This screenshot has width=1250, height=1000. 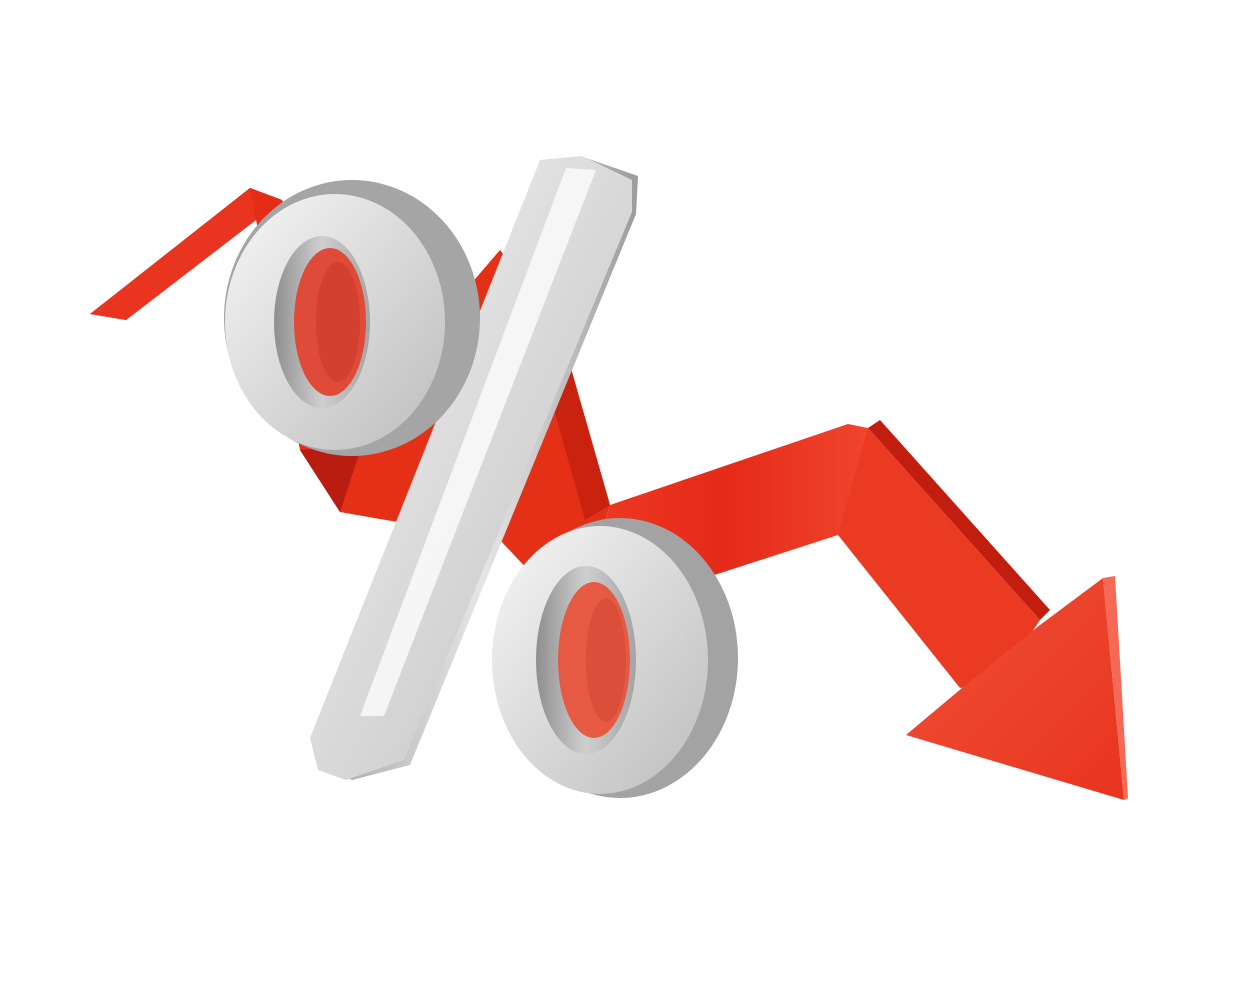 I want to click on arrow-head-edge, so click(x=1115, y=688).